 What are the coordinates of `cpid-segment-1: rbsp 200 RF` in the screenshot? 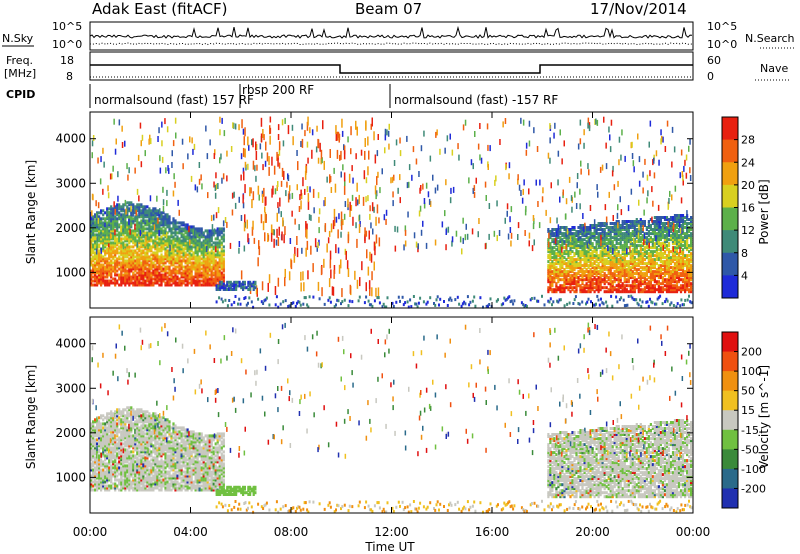 It's located at (278, 90).